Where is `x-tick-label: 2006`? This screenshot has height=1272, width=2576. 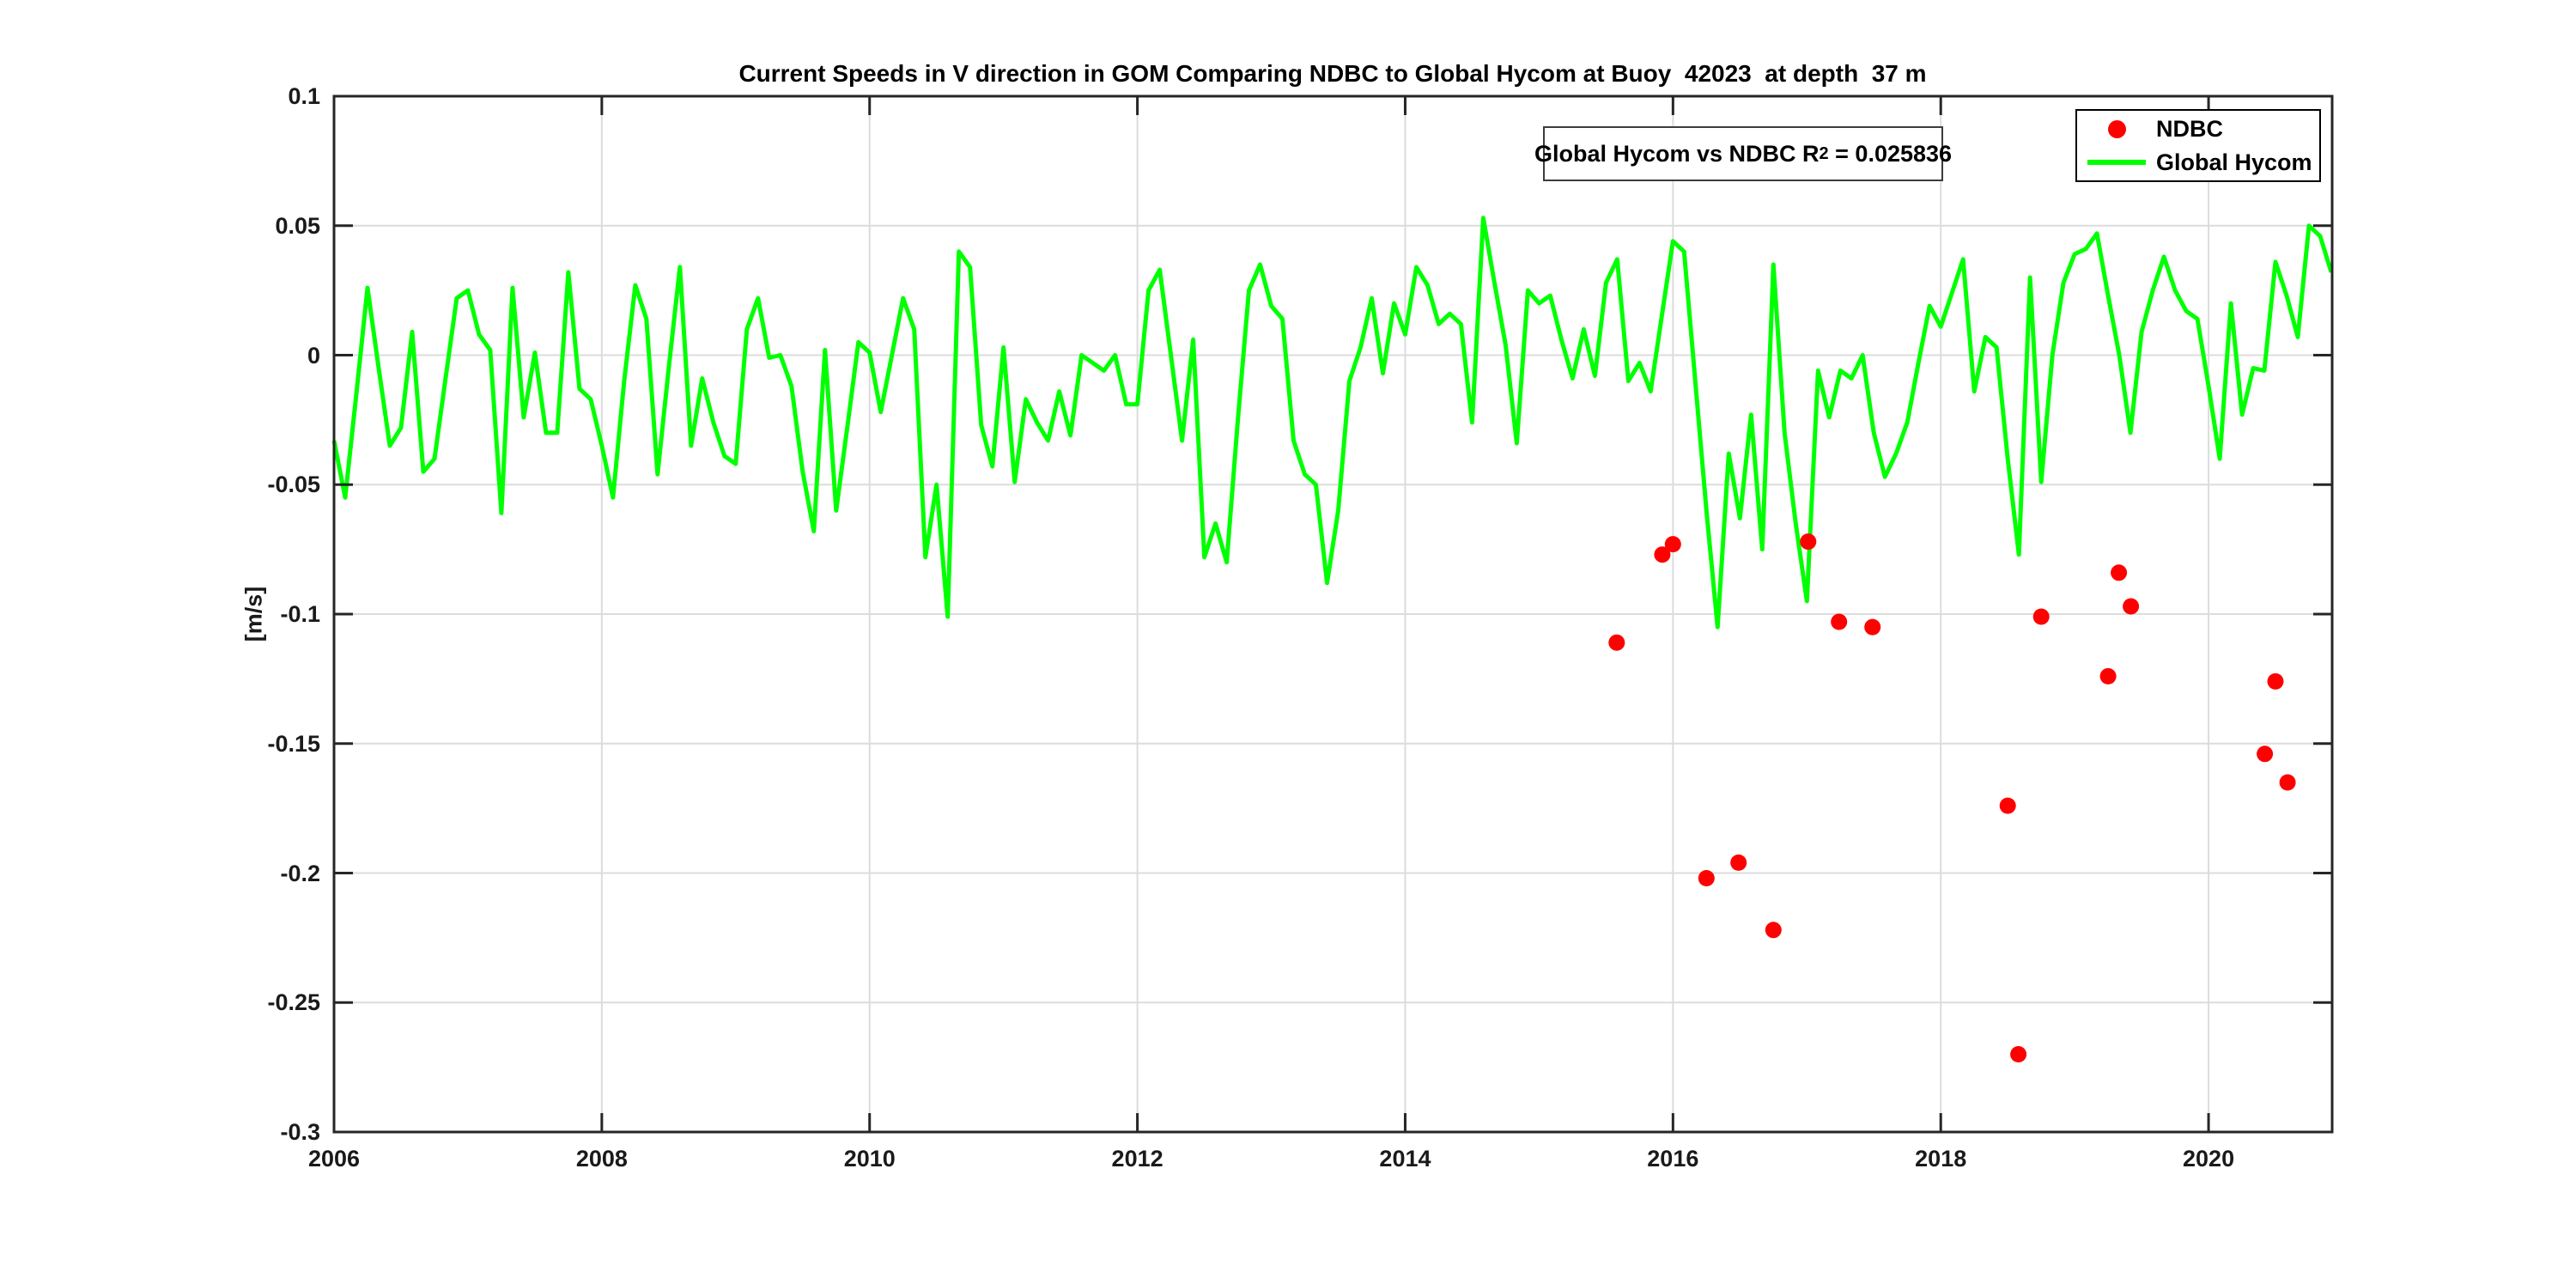 x-tick-label: 2006 is located at coordinates (334, 1159).